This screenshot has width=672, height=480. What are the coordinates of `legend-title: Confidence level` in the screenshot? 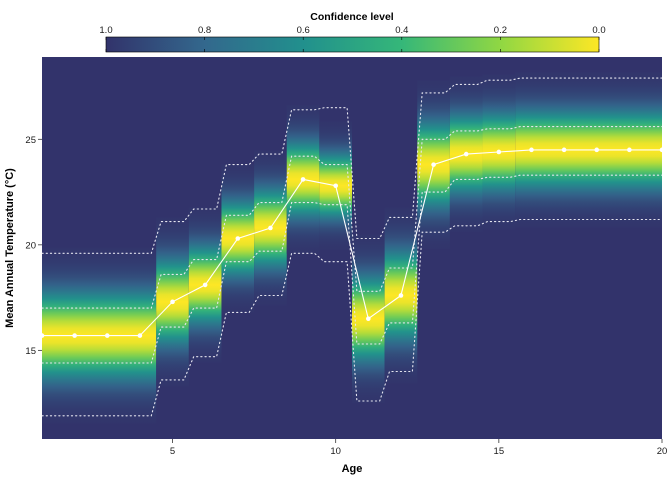 It's located at (352, 17).